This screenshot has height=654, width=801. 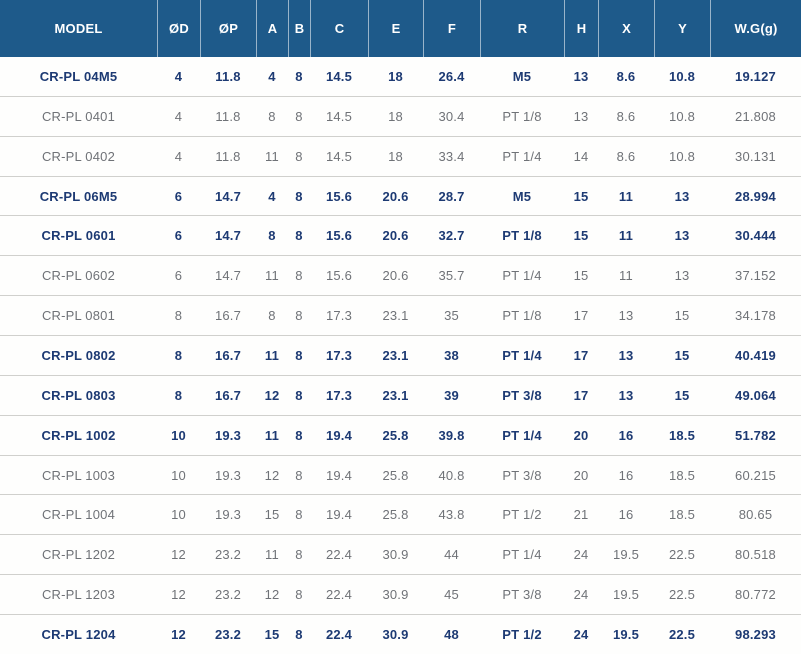 I want to click on cell-y: 22.5, so click(x=682, y=595).